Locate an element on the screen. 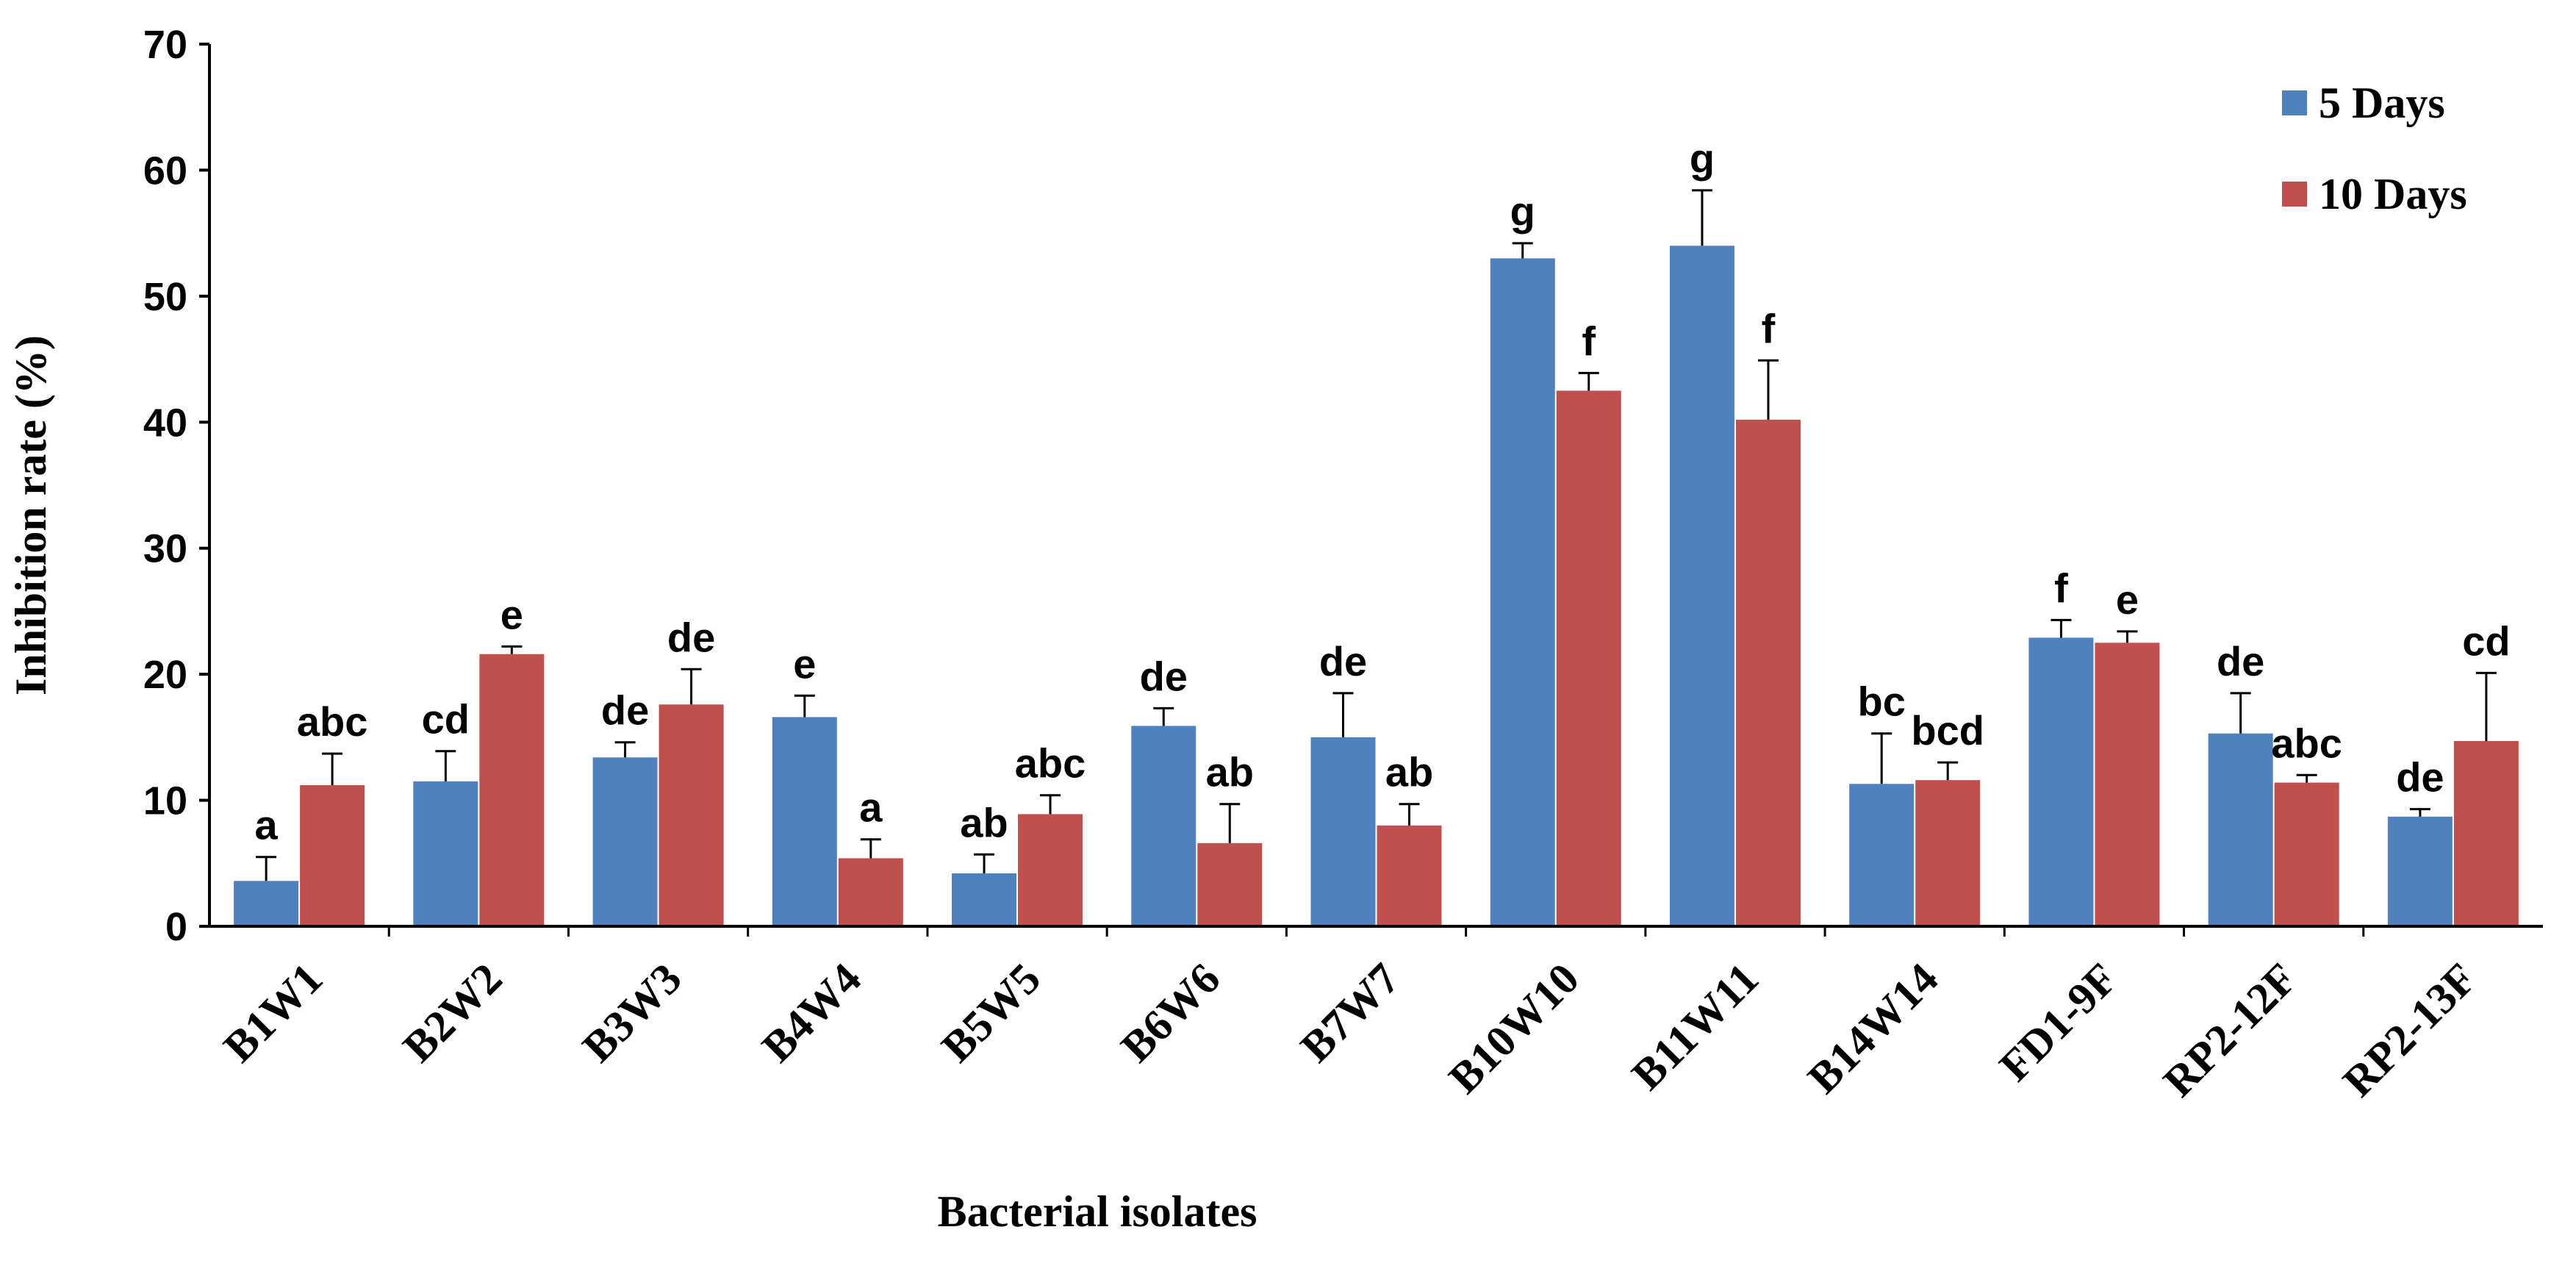 The width and height of the screenshot is (2576, 1263). x-tick-label: B11W11 is located at coordinates (1695, 1027).